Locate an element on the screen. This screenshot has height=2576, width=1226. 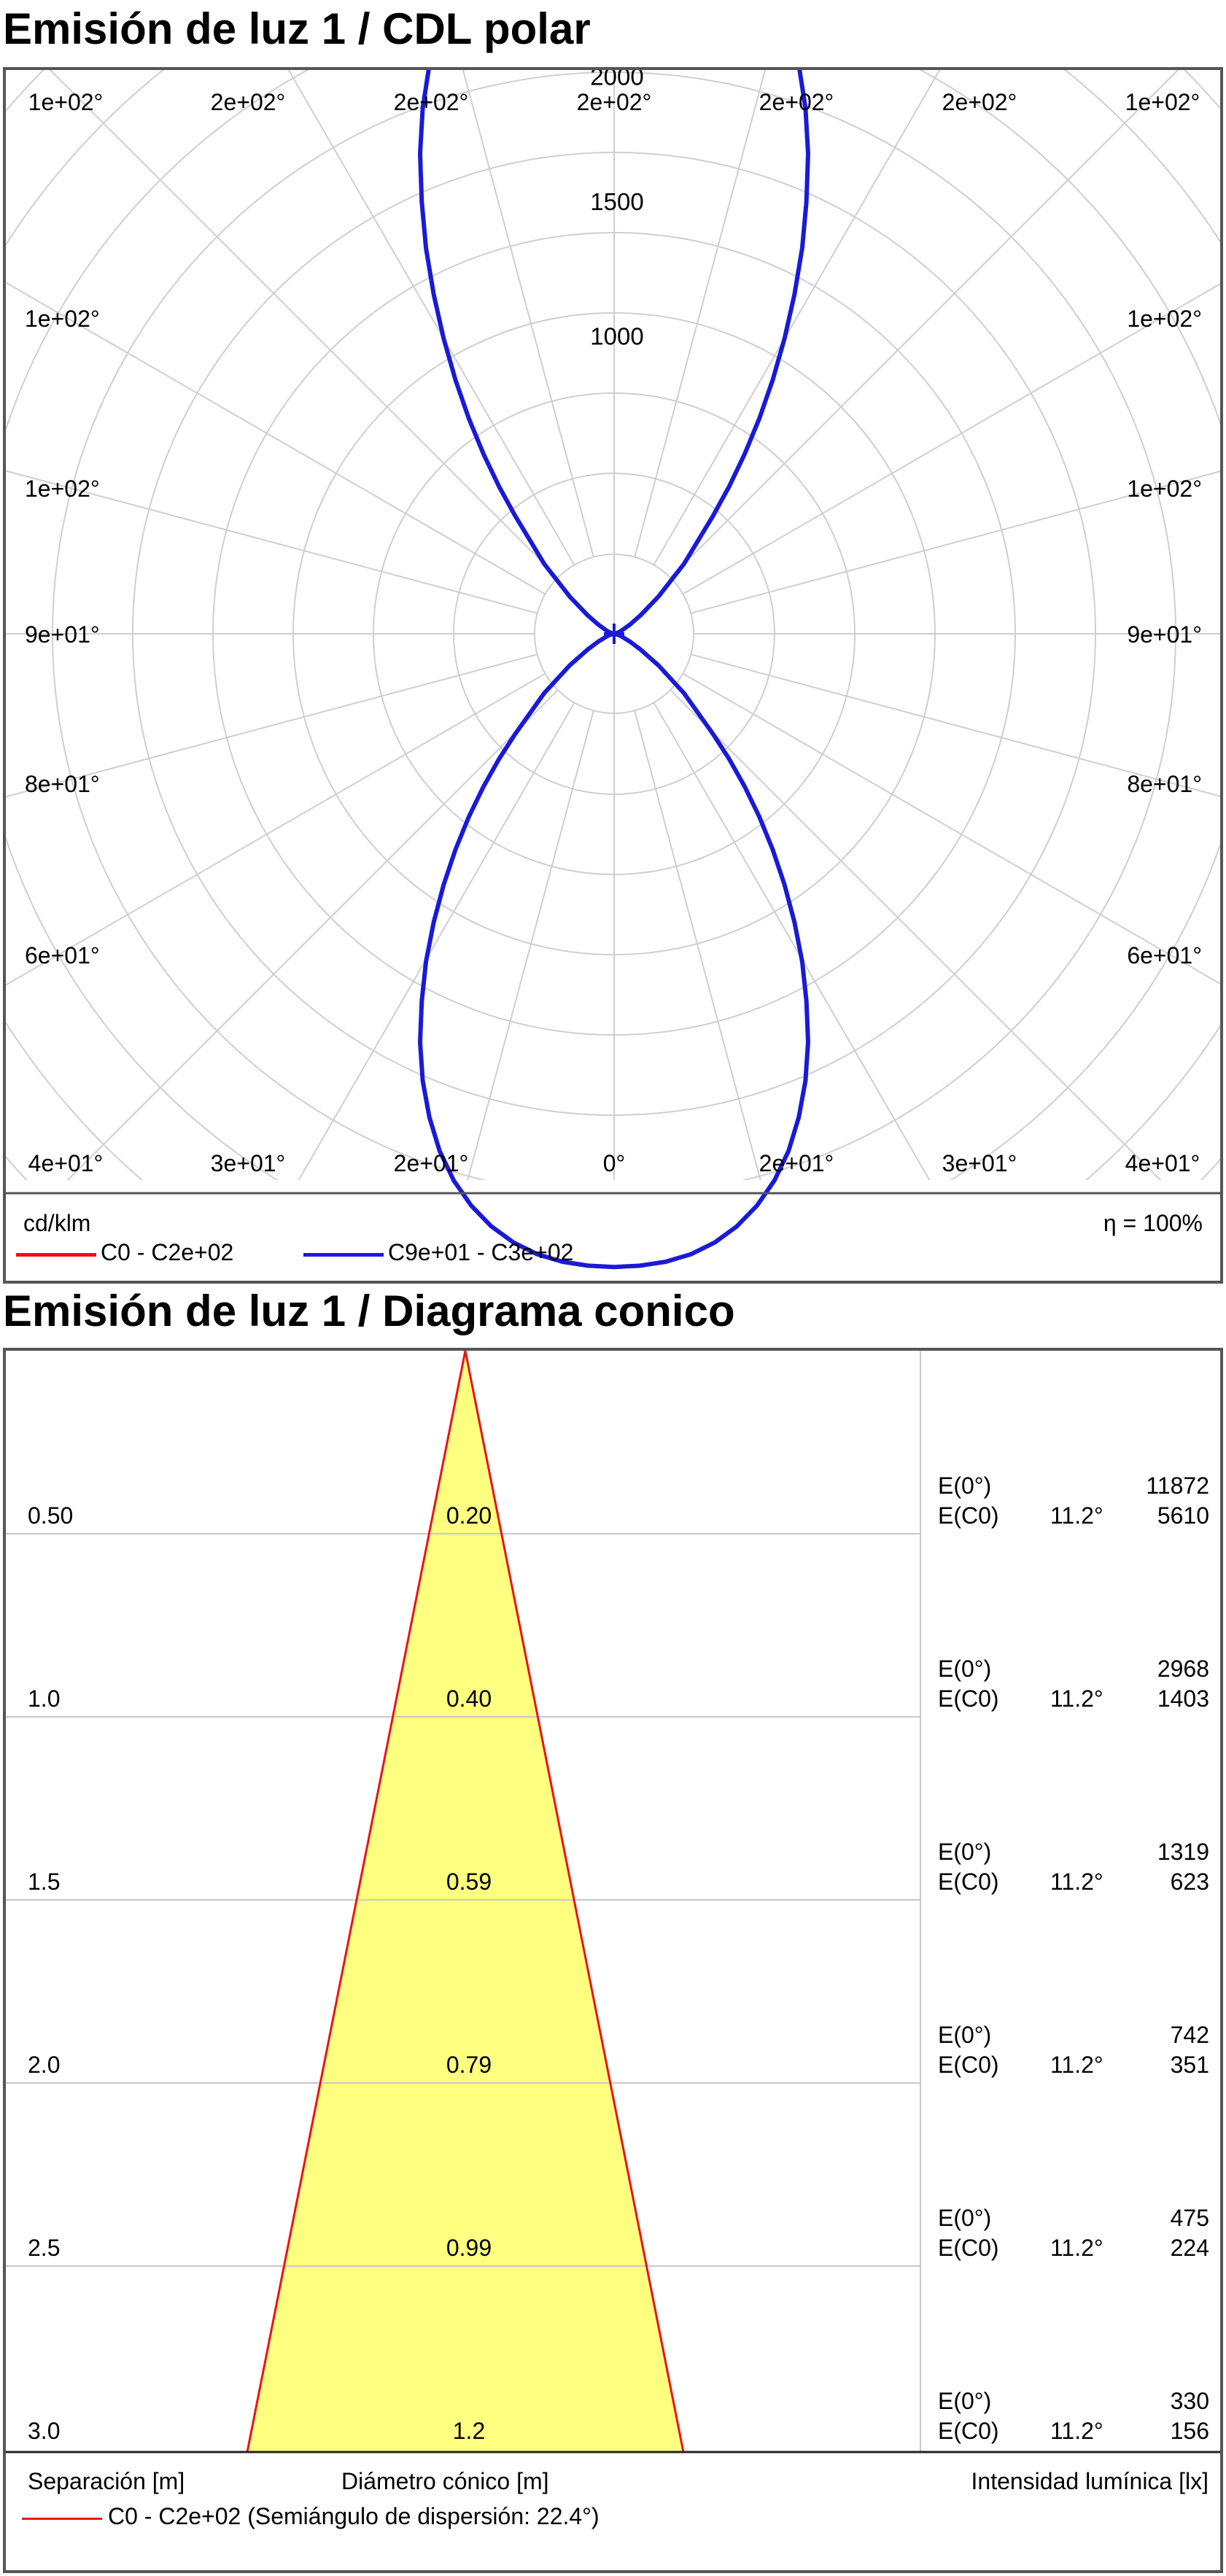
cone-xlabel-intensity: Intensidad lumínica [lx] is located at coordinates (1090, 2481).